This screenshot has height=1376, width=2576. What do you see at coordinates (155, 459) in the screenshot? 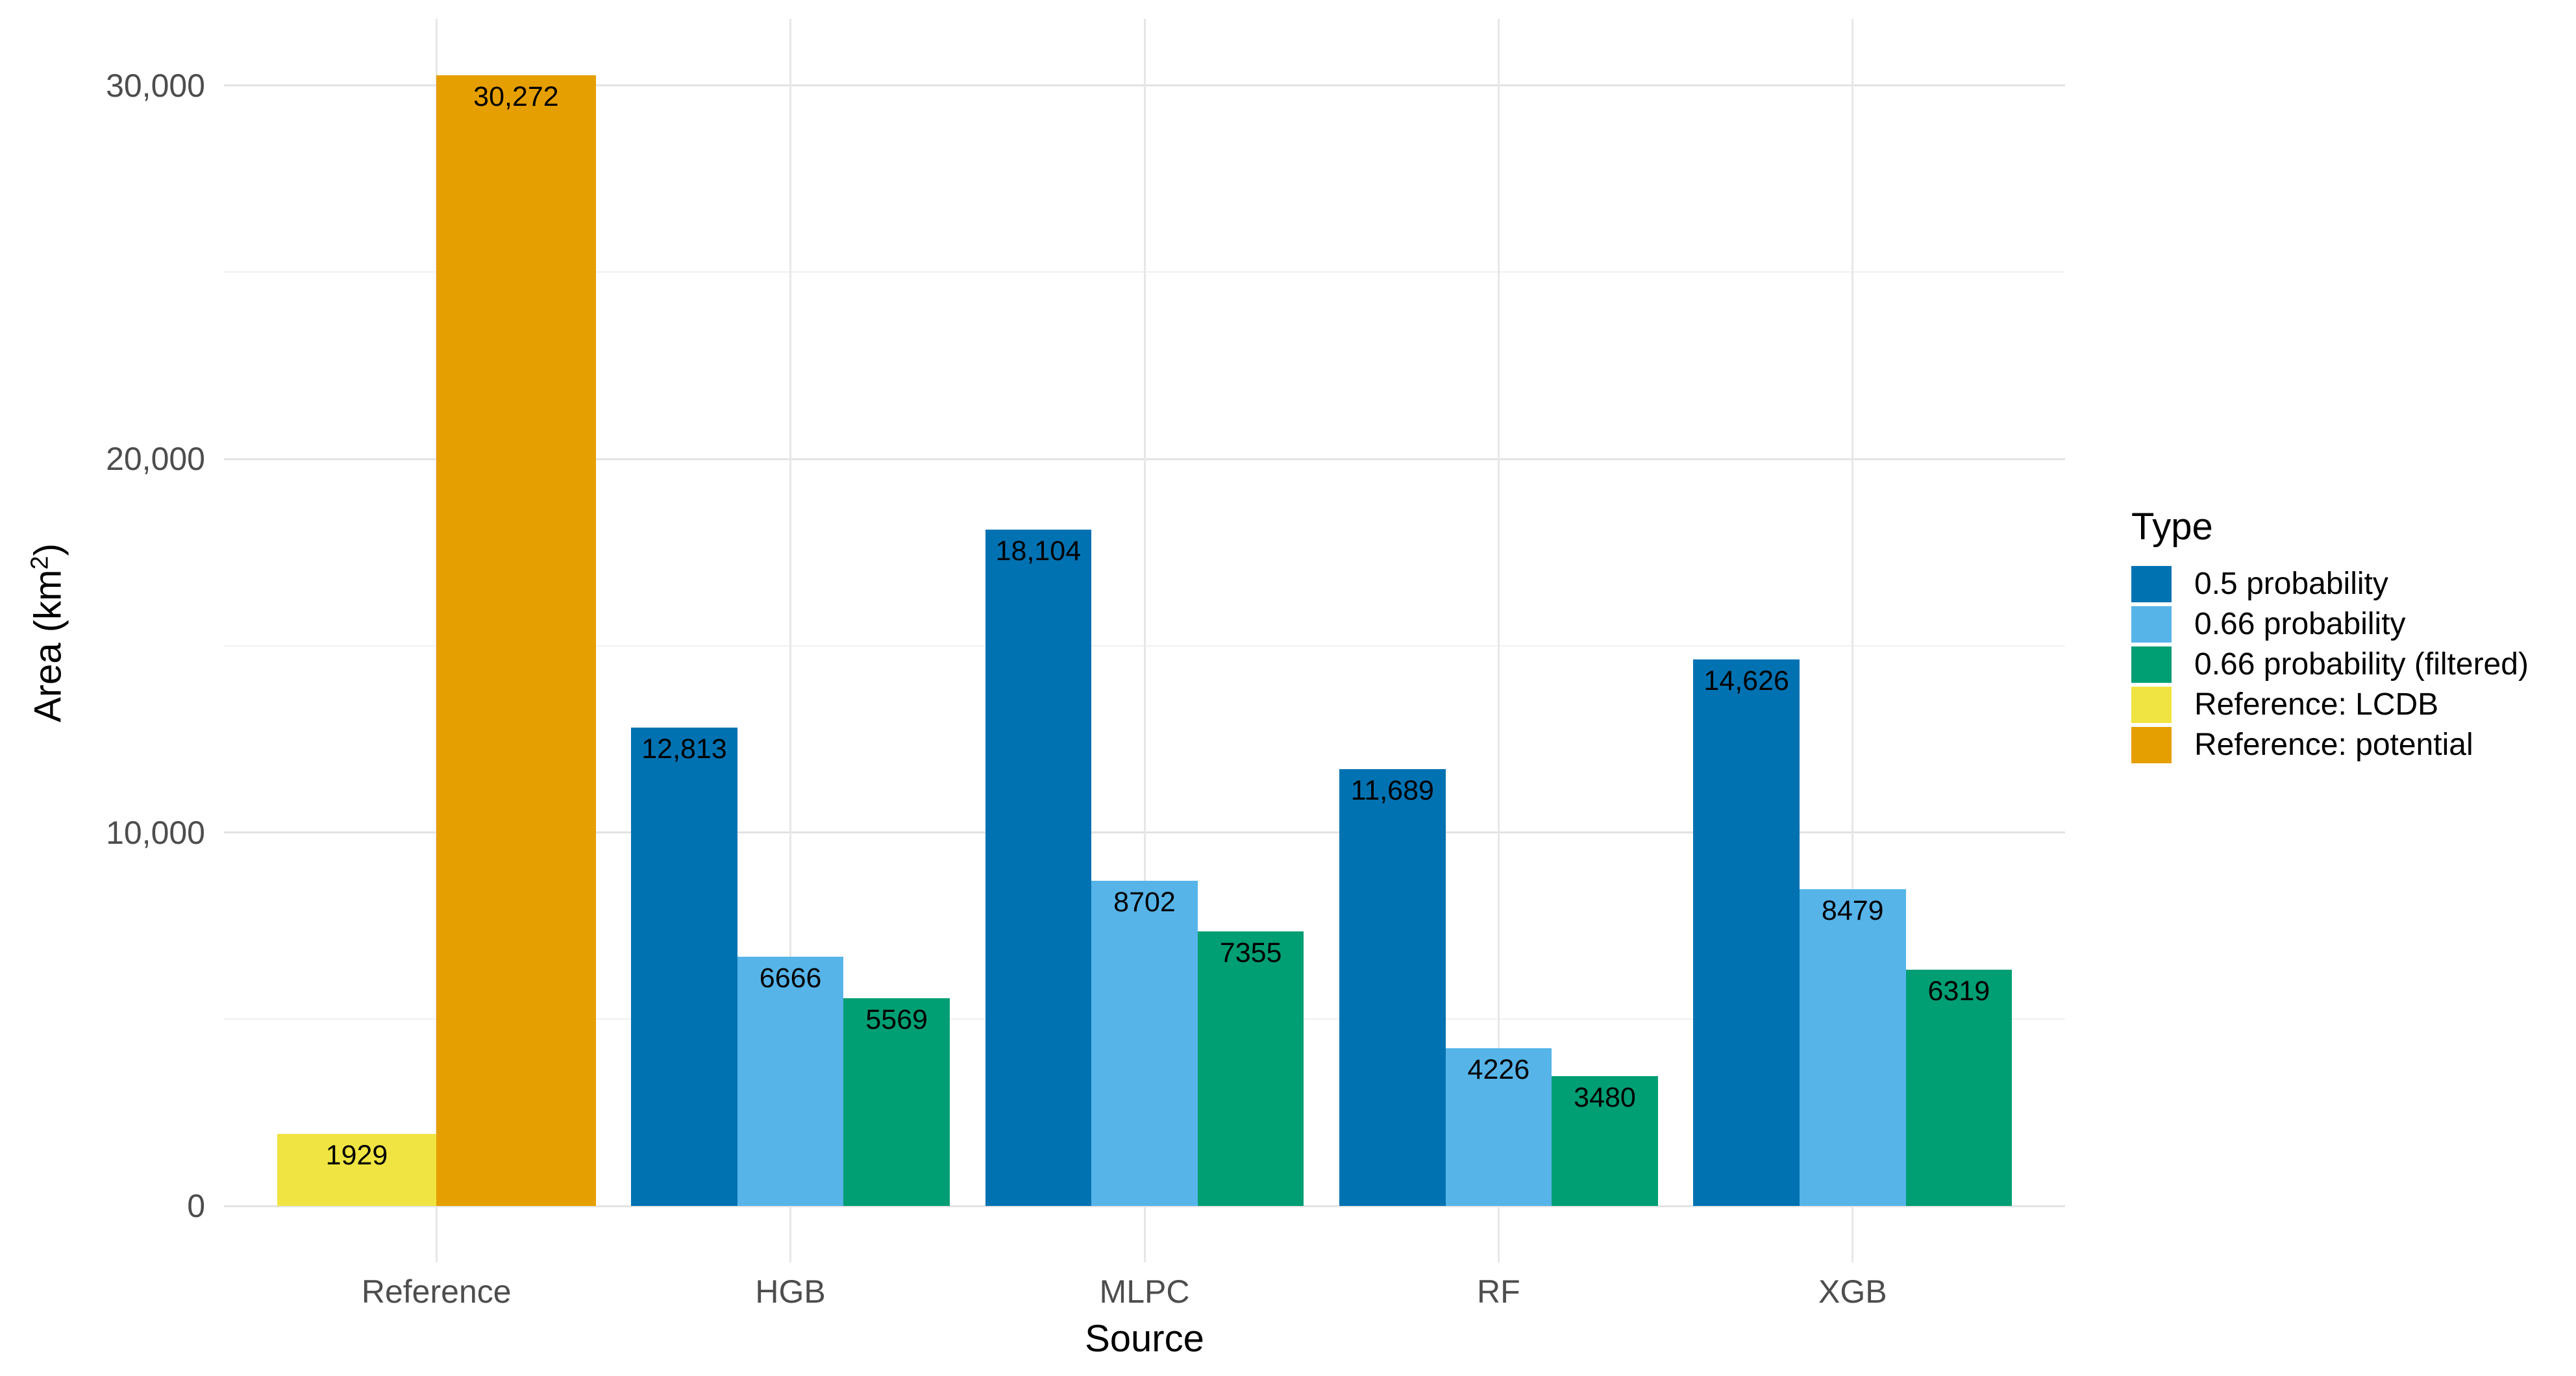
I see `y-tick-label: 20,000` at bounding box center [155, 459].